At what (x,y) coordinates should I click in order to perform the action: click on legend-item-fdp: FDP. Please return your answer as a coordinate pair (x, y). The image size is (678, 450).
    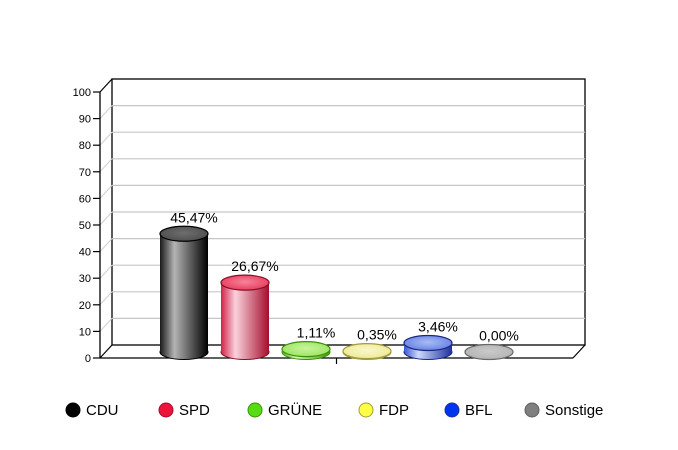
    Looking at the image, I should click on (383, 410).